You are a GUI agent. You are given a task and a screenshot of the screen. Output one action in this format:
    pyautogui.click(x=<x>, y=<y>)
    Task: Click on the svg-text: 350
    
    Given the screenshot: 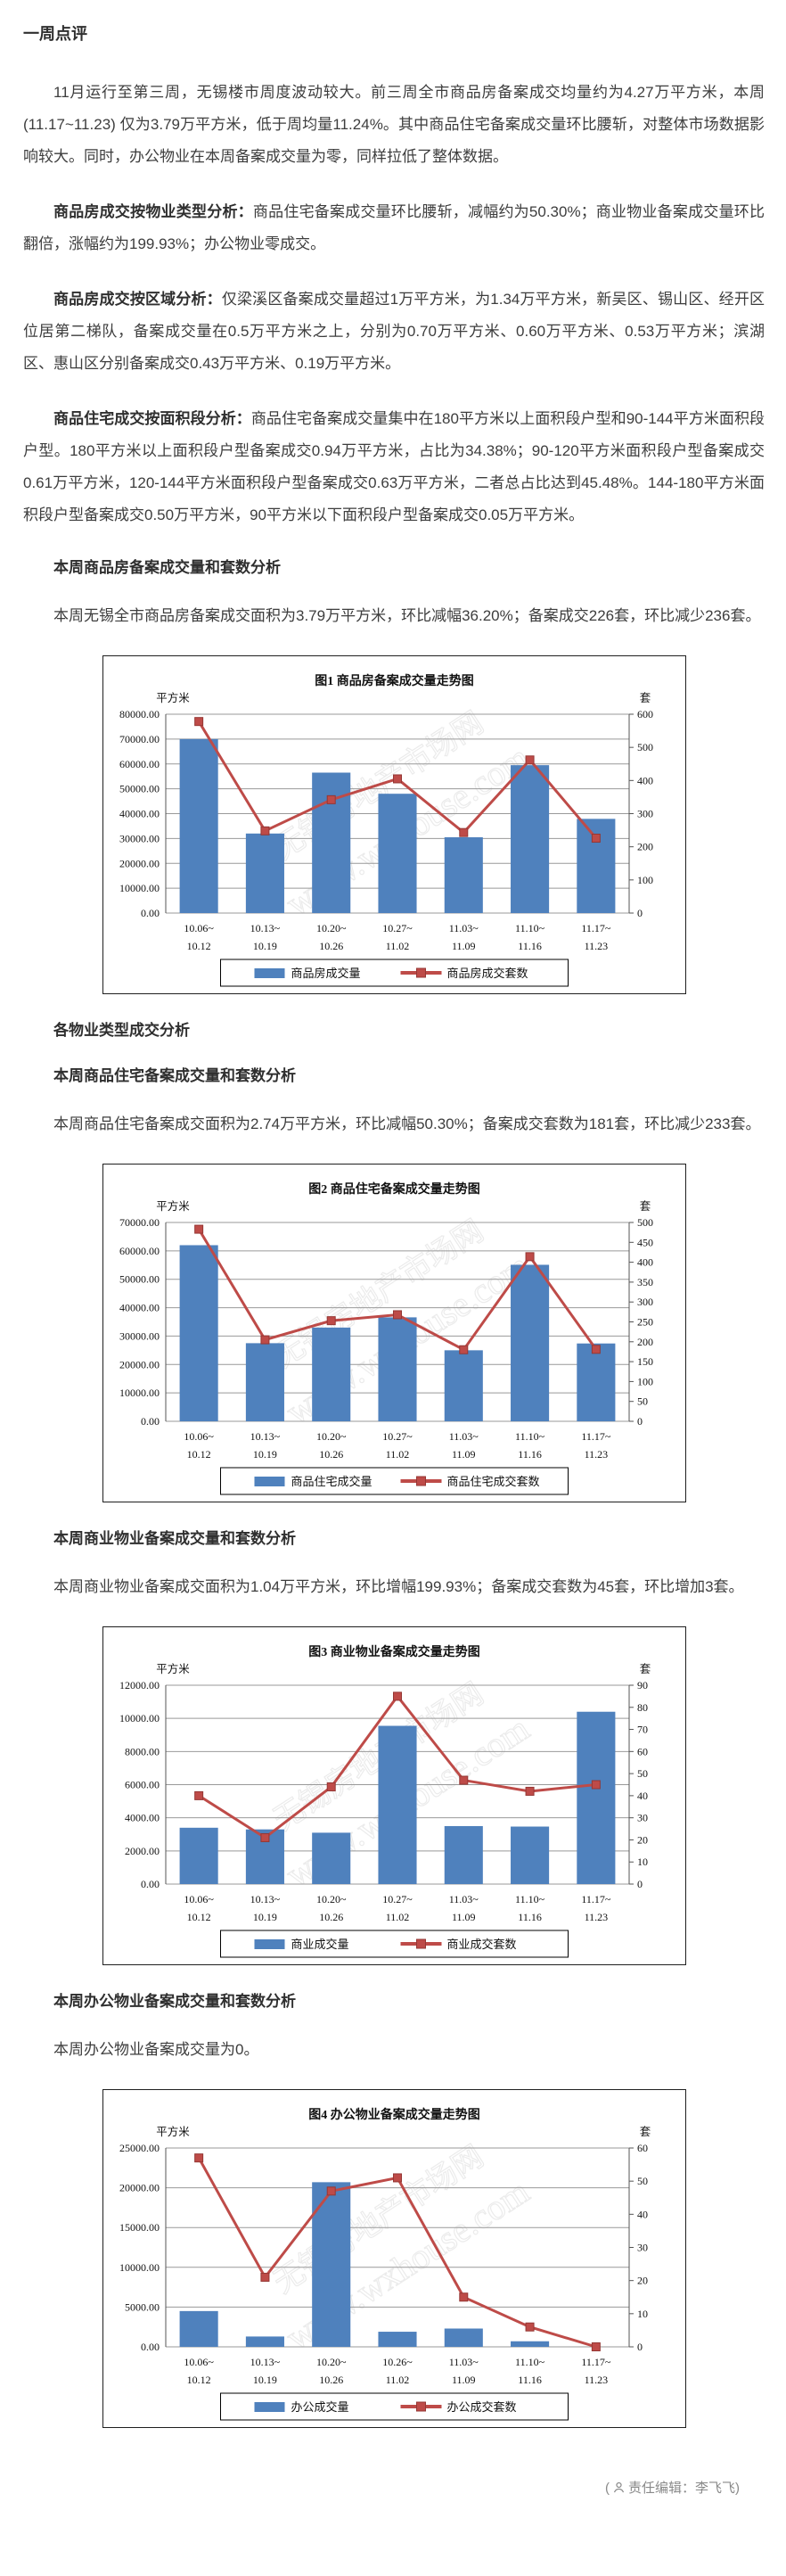 What is the action you would take?
    pyautogui.click(x=645, y=1282)
    